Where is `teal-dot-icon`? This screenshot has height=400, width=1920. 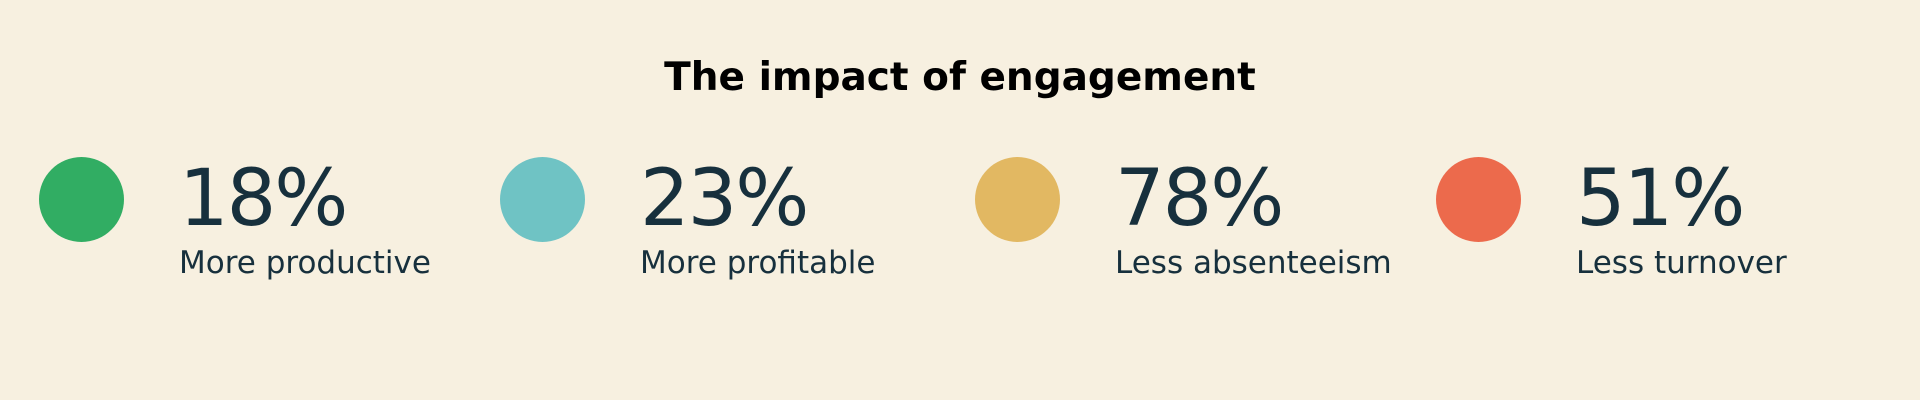 teal-dot-icon is located at coordinates (542, 199).